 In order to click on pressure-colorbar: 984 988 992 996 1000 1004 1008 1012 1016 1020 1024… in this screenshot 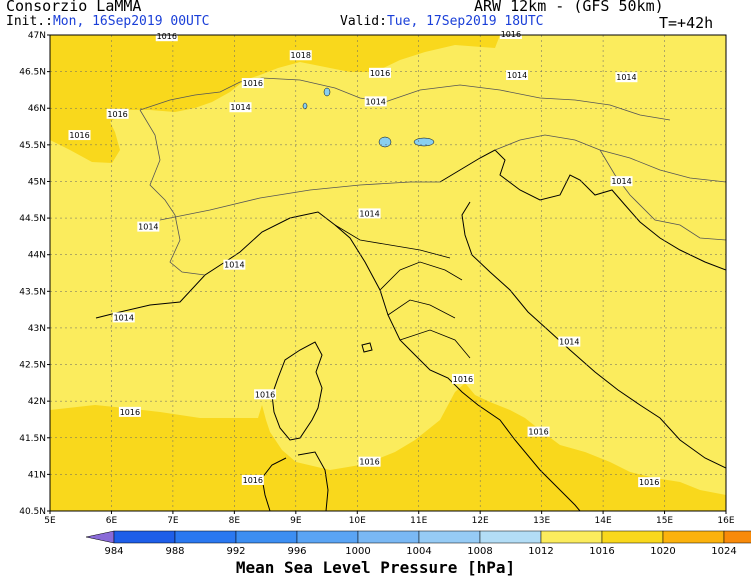, I will do `click(418, 543)`.